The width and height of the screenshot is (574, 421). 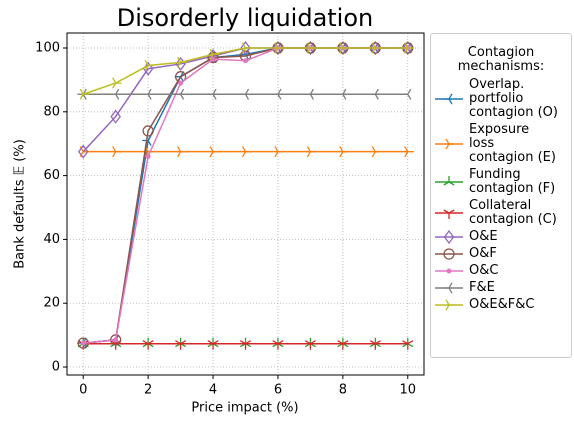 I want to click on legend-entry: Overlap. portfolio contagion (O), so click(x=501, y=99).